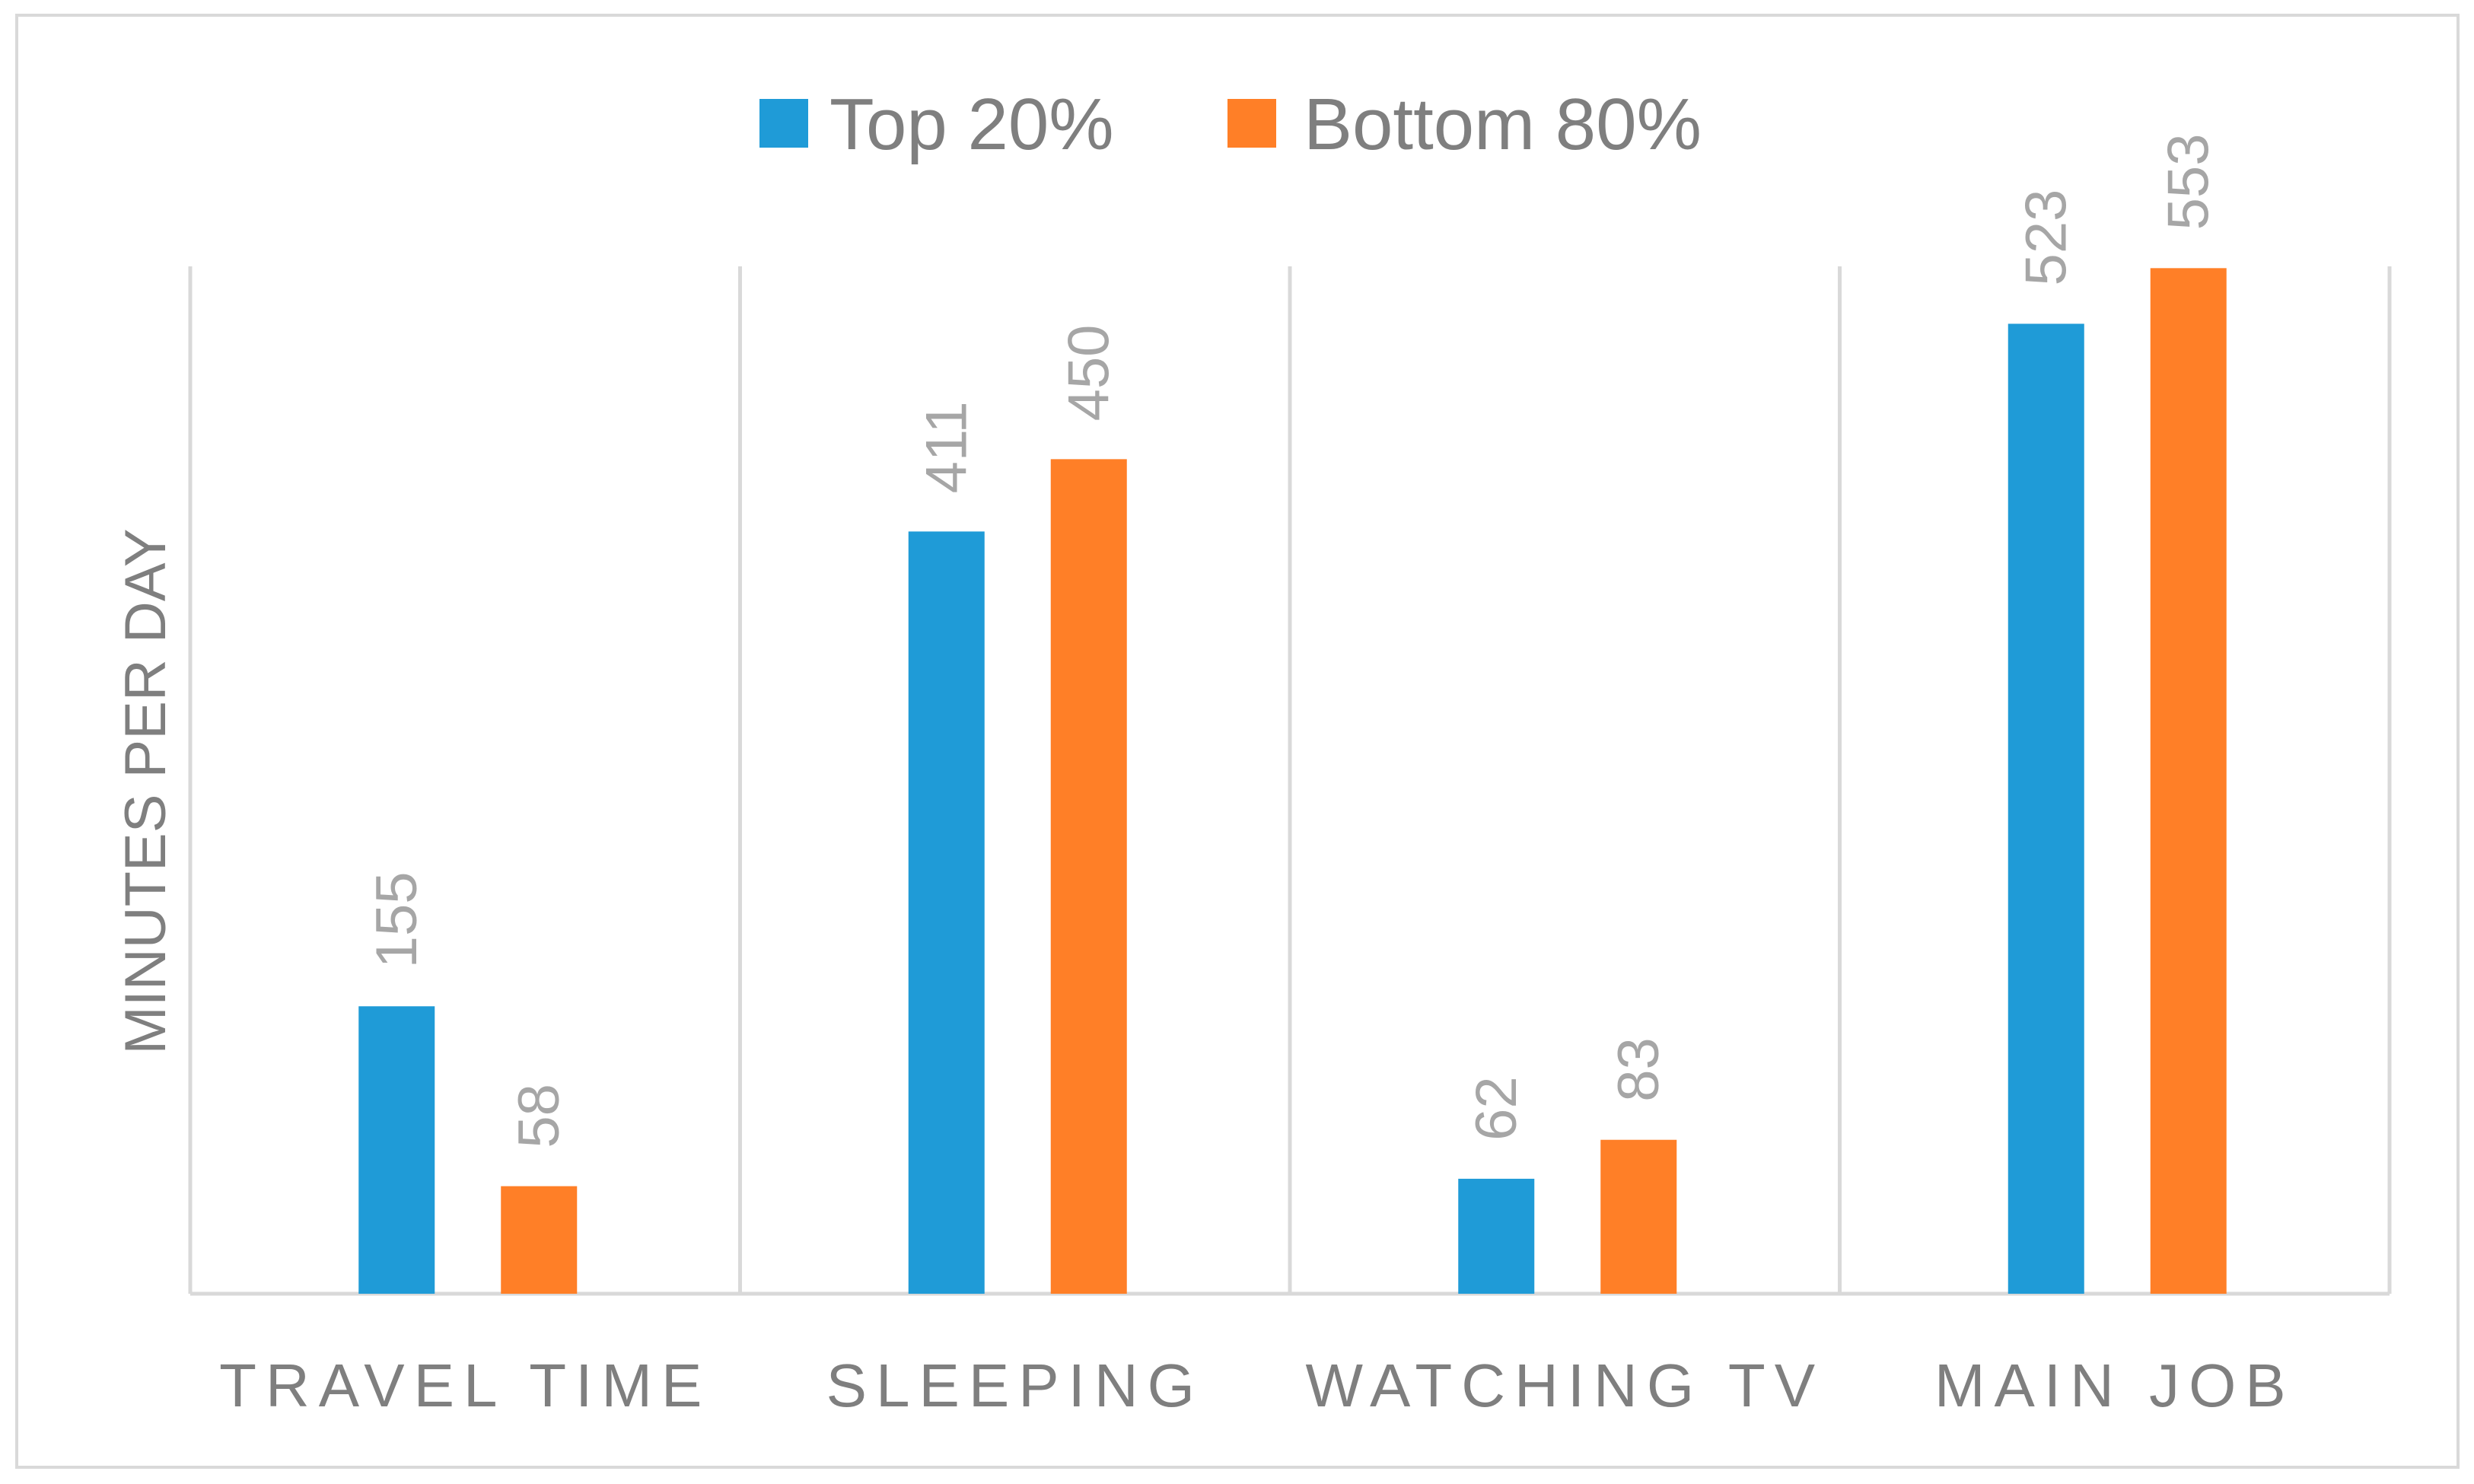  Describe the element at coordinates (971, 124) in the screenshot. I see `legend-label: Top 20%` at that location.